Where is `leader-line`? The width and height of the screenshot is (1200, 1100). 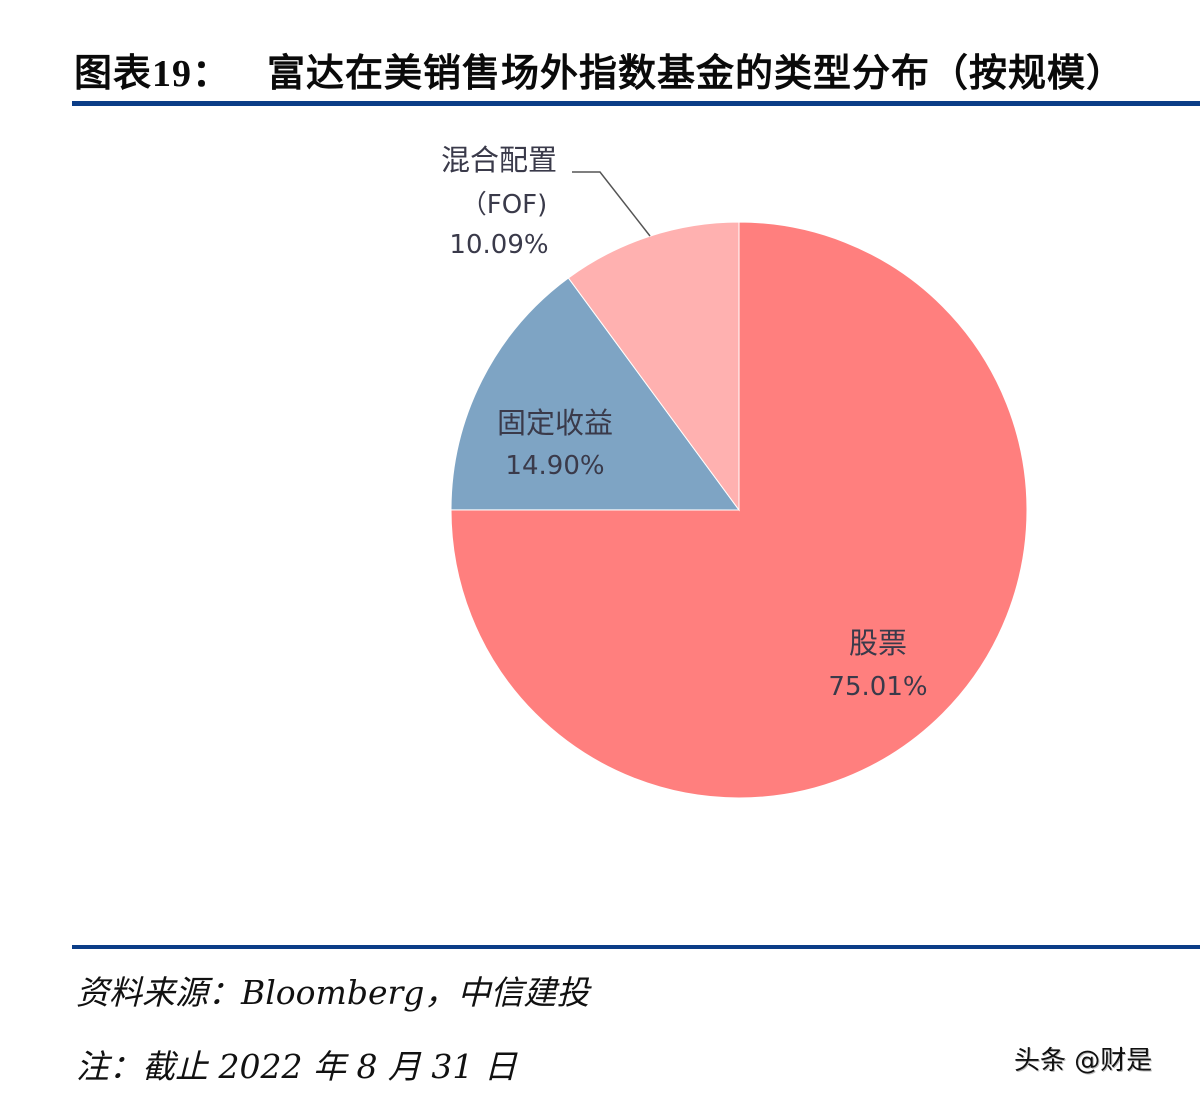 leader-line is located at coordinates (611, 204).